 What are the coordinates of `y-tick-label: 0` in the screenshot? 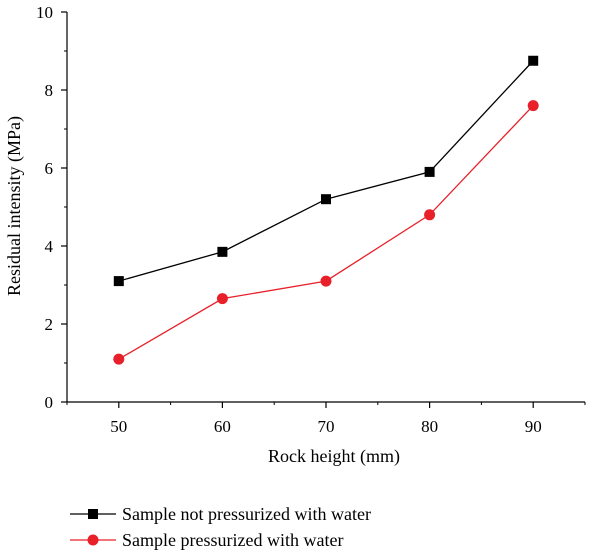 It's located at (49, 402).